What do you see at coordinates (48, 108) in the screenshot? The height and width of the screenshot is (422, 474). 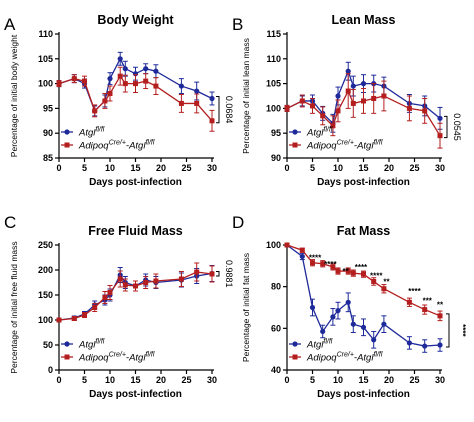 I see `y-tick-label: 95` at bounding box center [48, 108].